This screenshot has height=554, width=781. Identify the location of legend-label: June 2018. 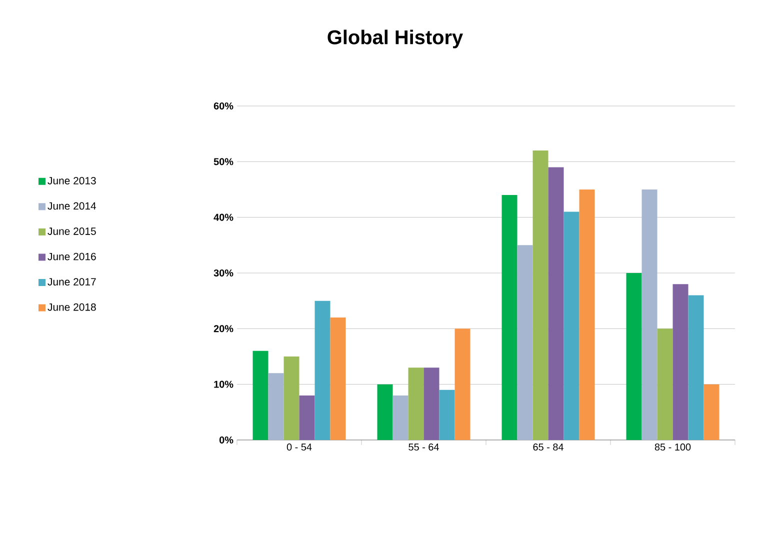
(72, 307).